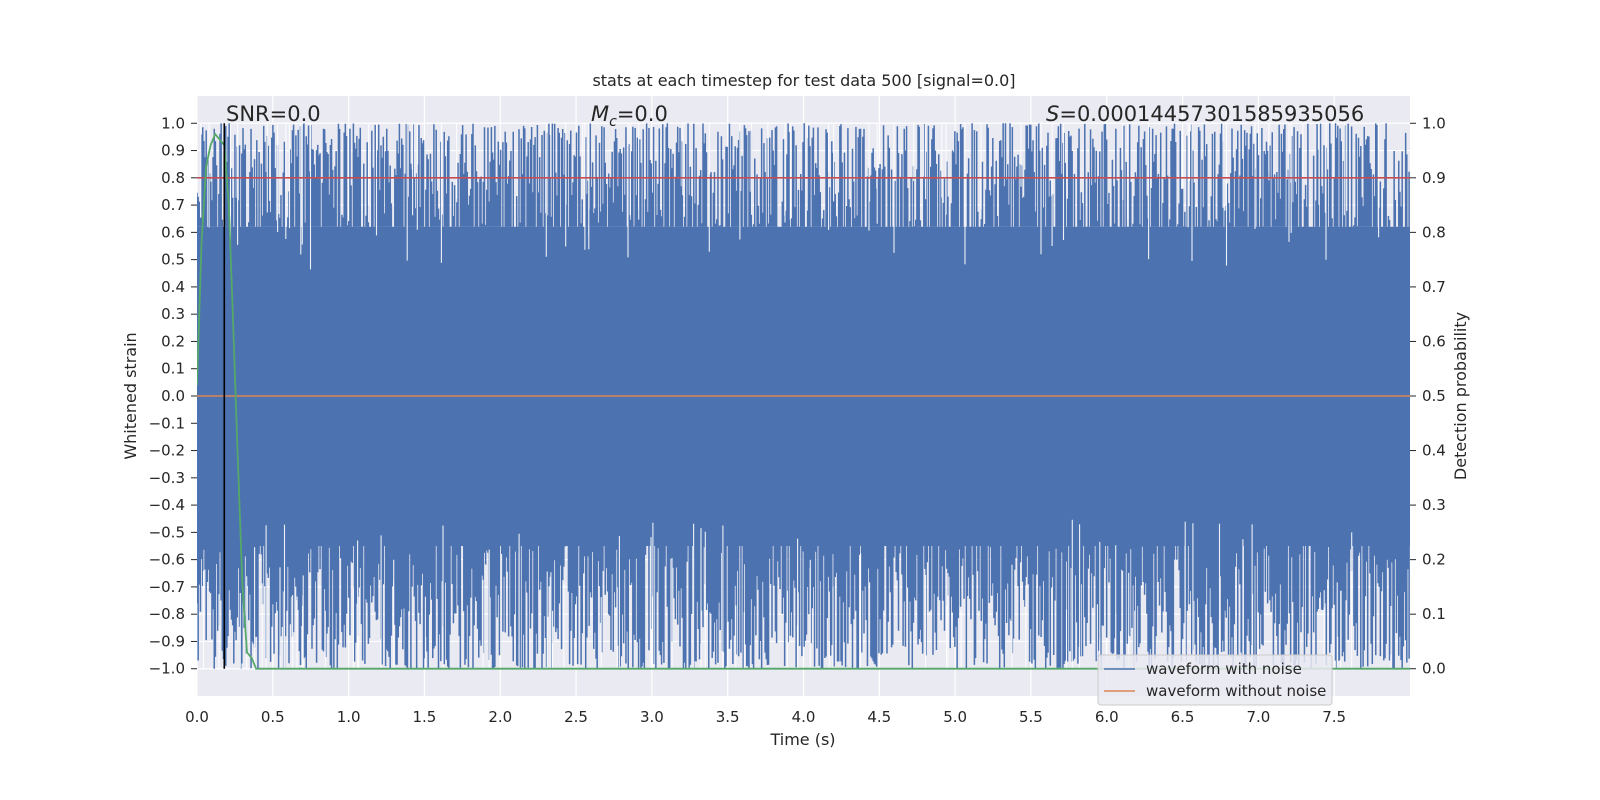 The image size is (1600, 800). Describe the element at coordinates (1434, 232) in the screenshot. I see `y-right-tick-label: 0.8` at that location.